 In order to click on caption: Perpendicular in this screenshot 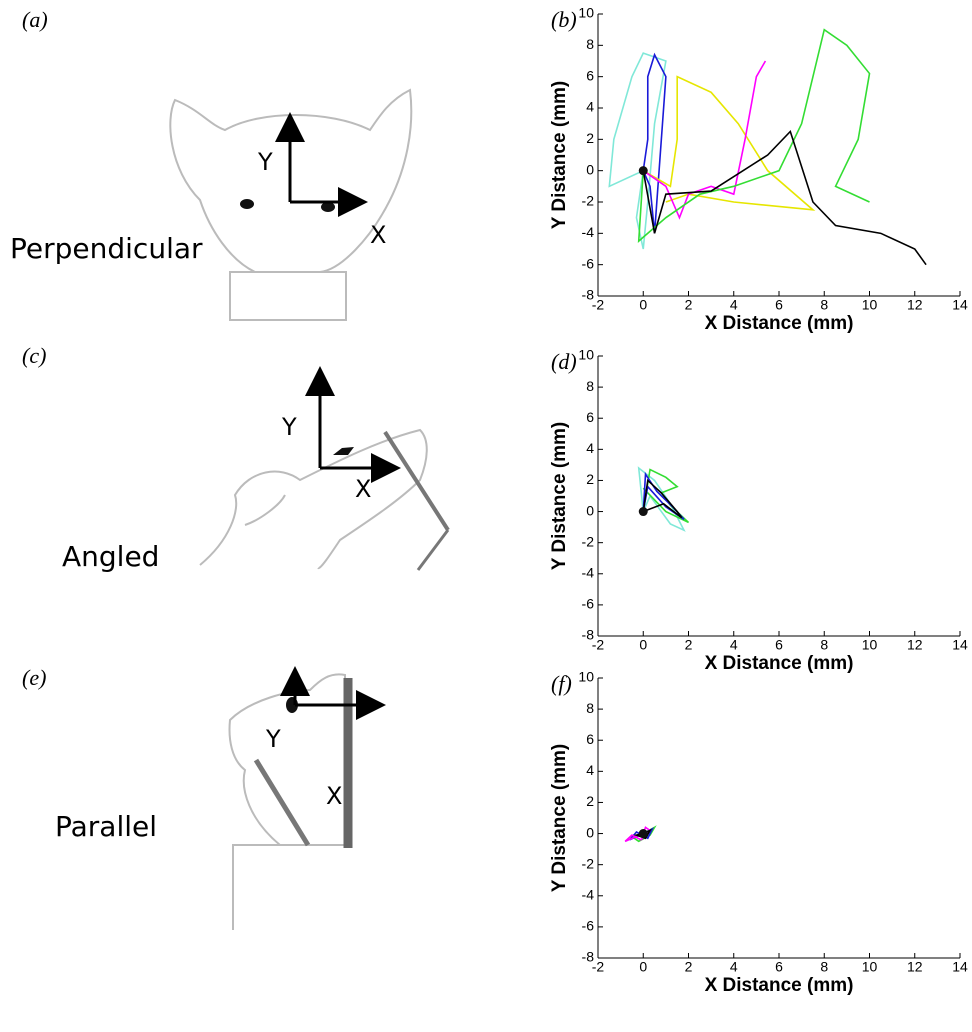, I will do `click(106, 248)`.